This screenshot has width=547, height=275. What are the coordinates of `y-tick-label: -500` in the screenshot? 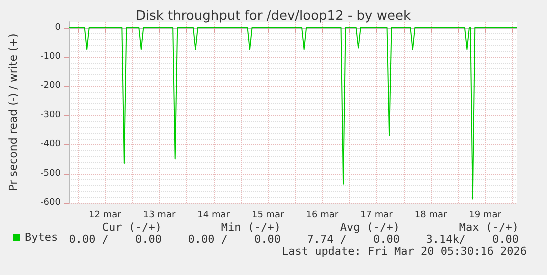 It's located at (51, 173).